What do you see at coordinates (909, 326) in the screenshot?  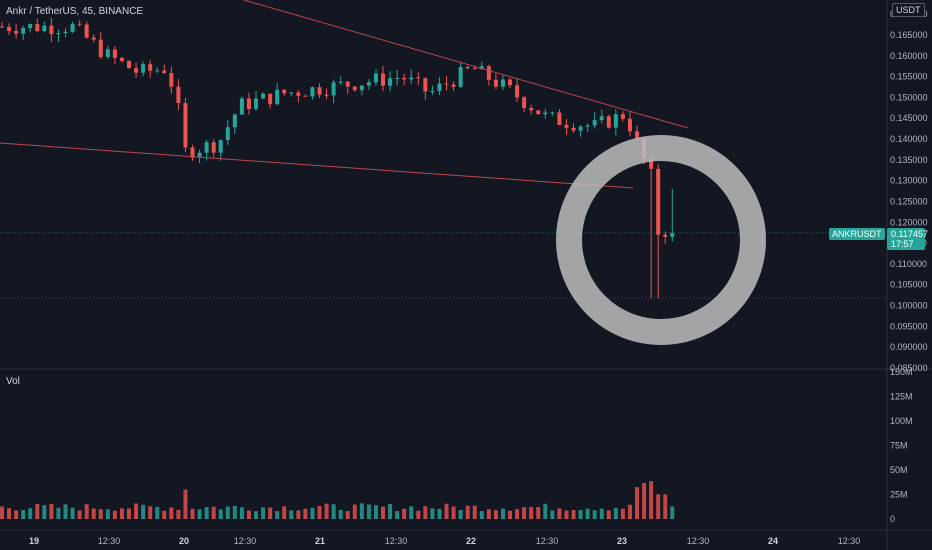 I see `price-tick-label: 0.095000` at bounding box center [909, 326].